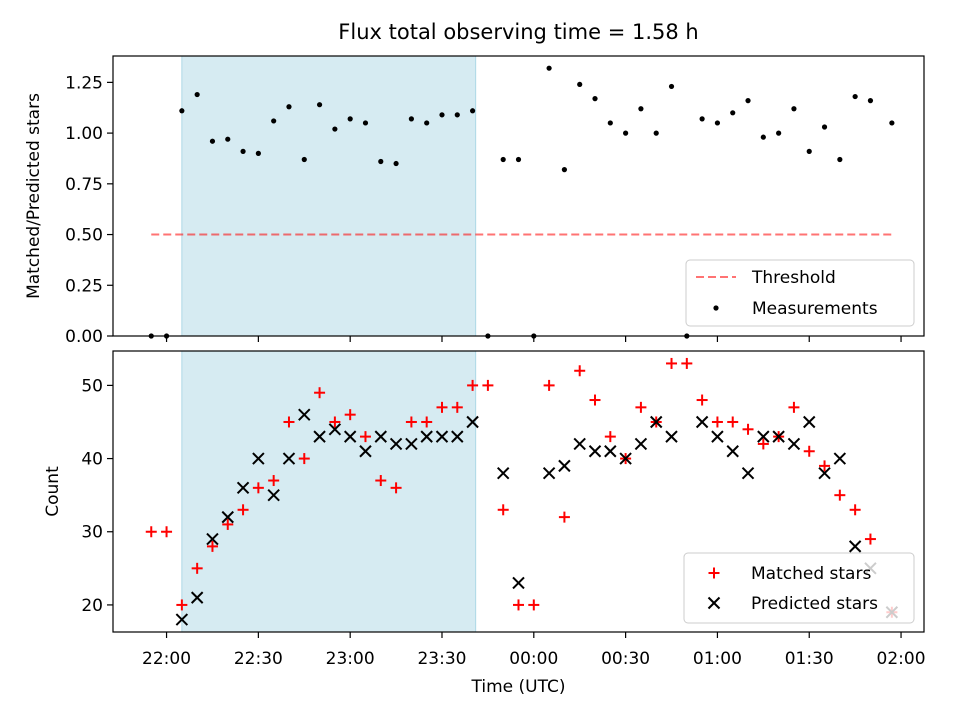  Describe the element at coordinates (441, 659) in the screenshot. I see `x-tick-label: 23:30` at that location.